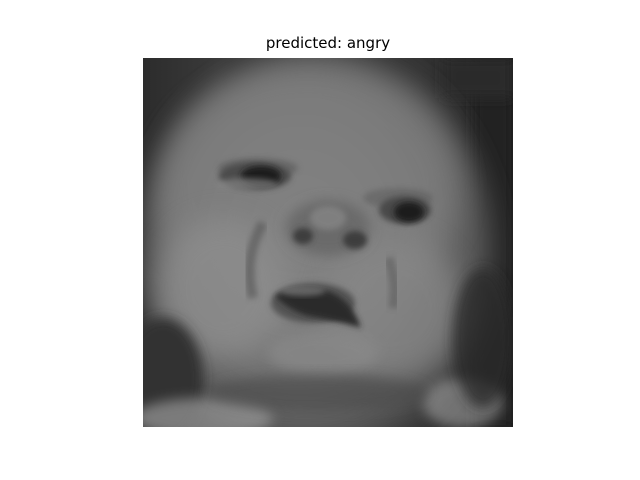 The width and height of the screenshot is (640, 480). Describe the element at coordinates (316, 305) in the screenshot. I see `mouth` at that location.